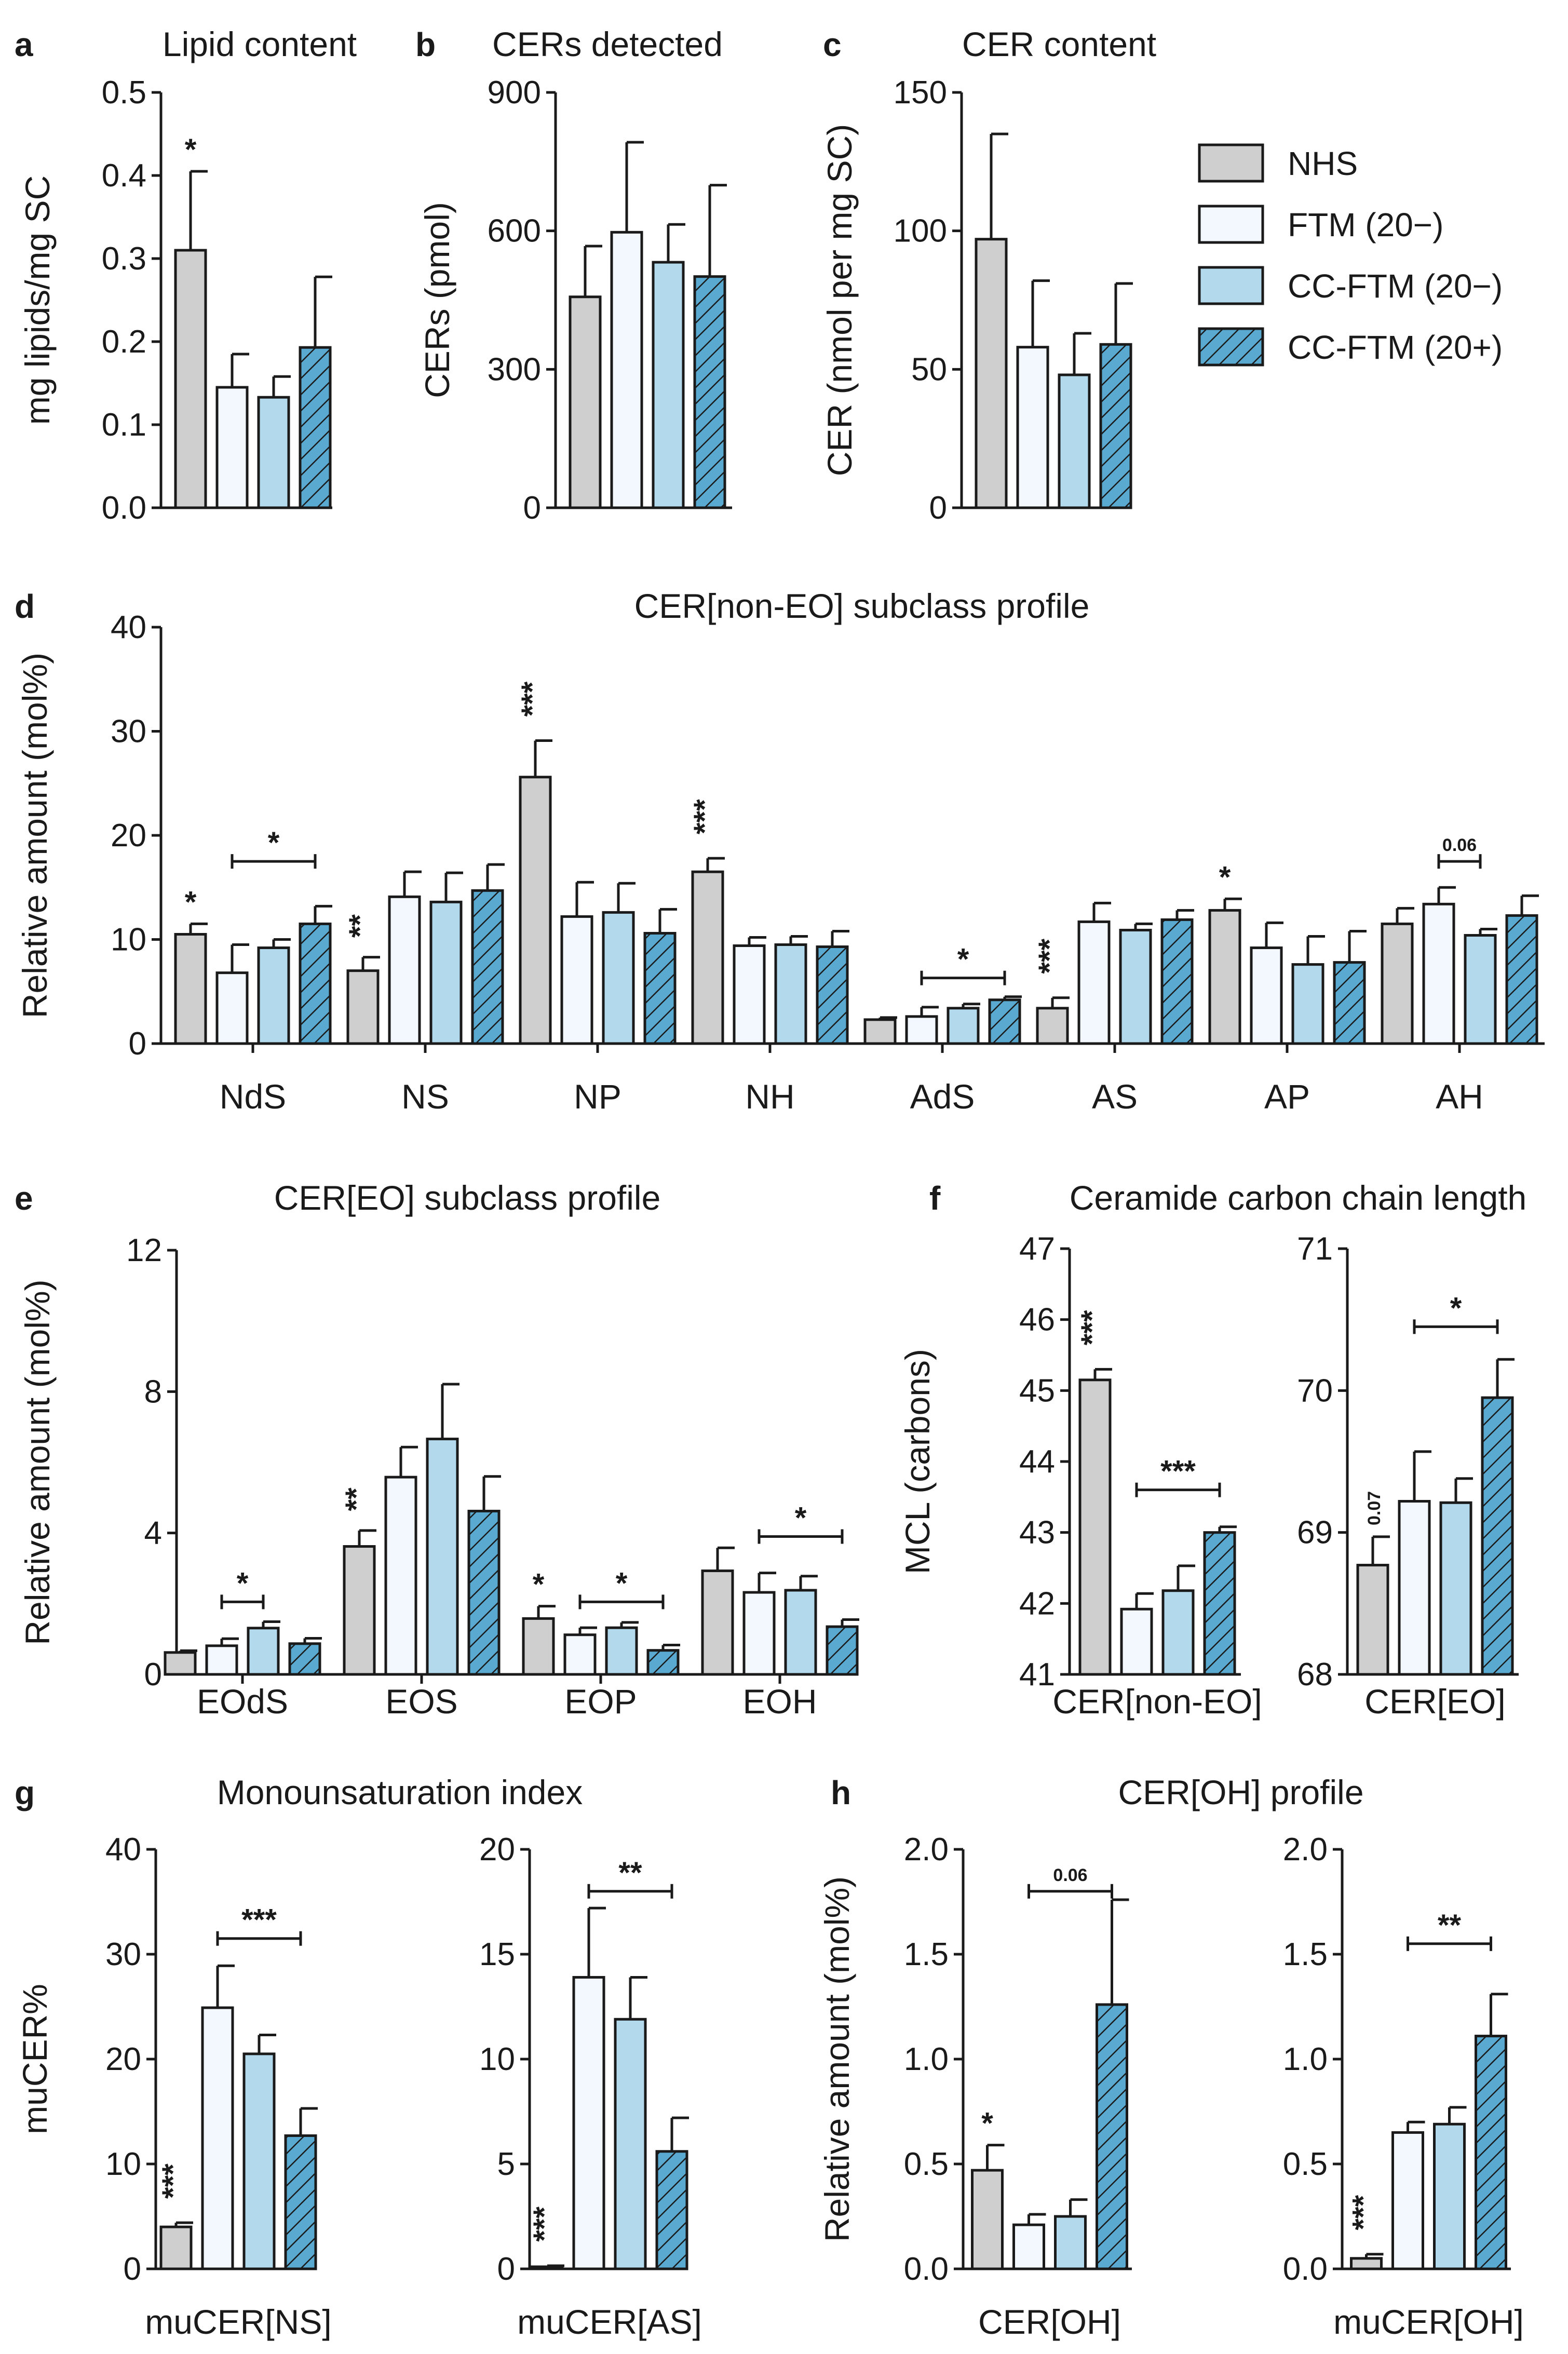 The width and height of the screenshot is (1568, 2354). What do you see at coordinates (1037, 1320) in the screenshot?
I see `y-tick-label: 46` at bounding box center [1037, 1320].